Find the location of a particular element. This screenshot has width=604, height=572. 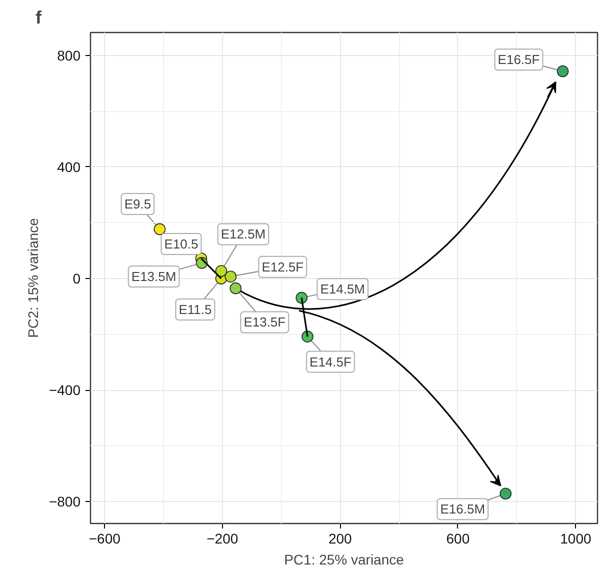

annotation: E12.5F is located at coordinates (283, 266).